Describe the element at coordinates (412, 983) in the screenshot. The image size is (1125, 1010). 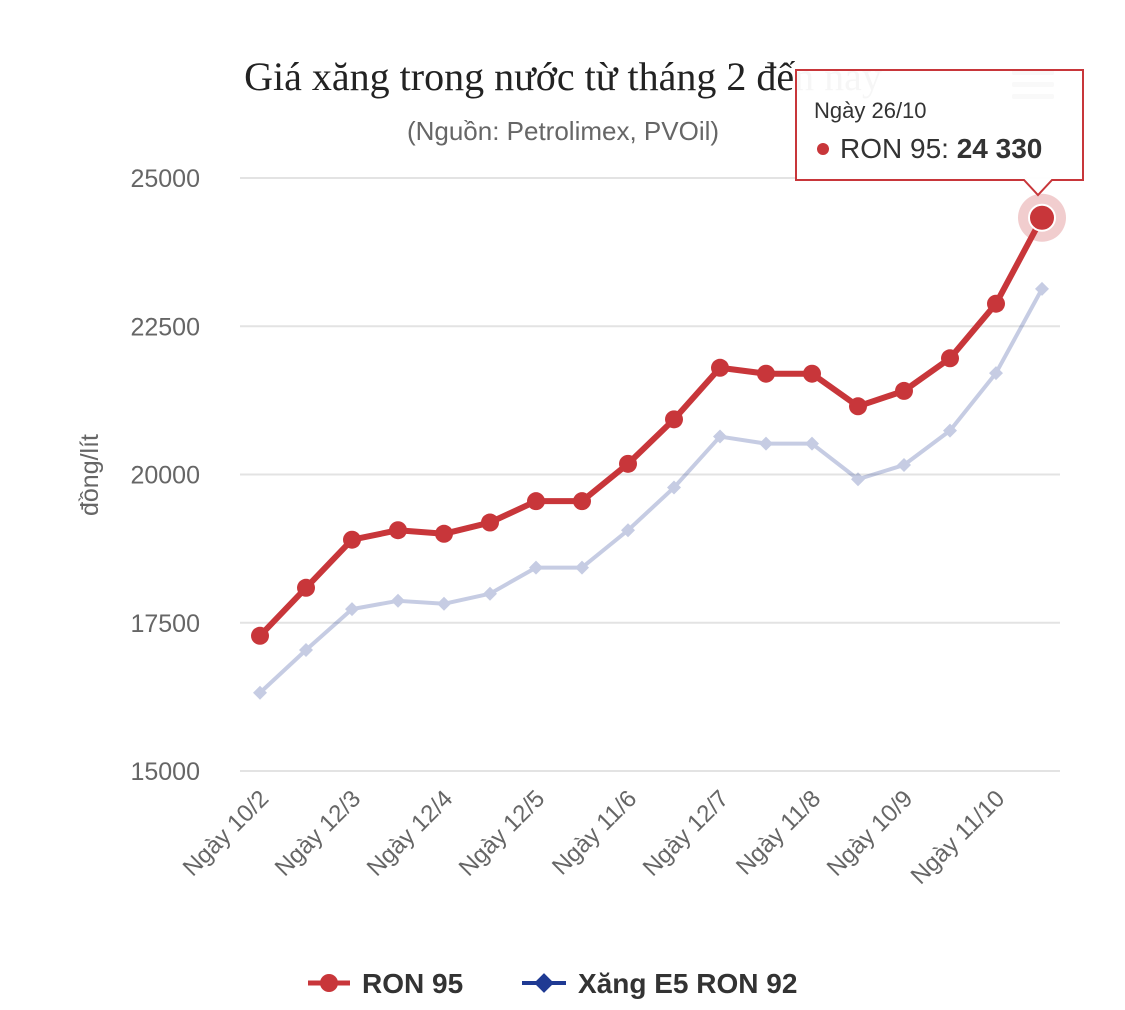
I see `legend-label-ron95: RON 95` at that location.